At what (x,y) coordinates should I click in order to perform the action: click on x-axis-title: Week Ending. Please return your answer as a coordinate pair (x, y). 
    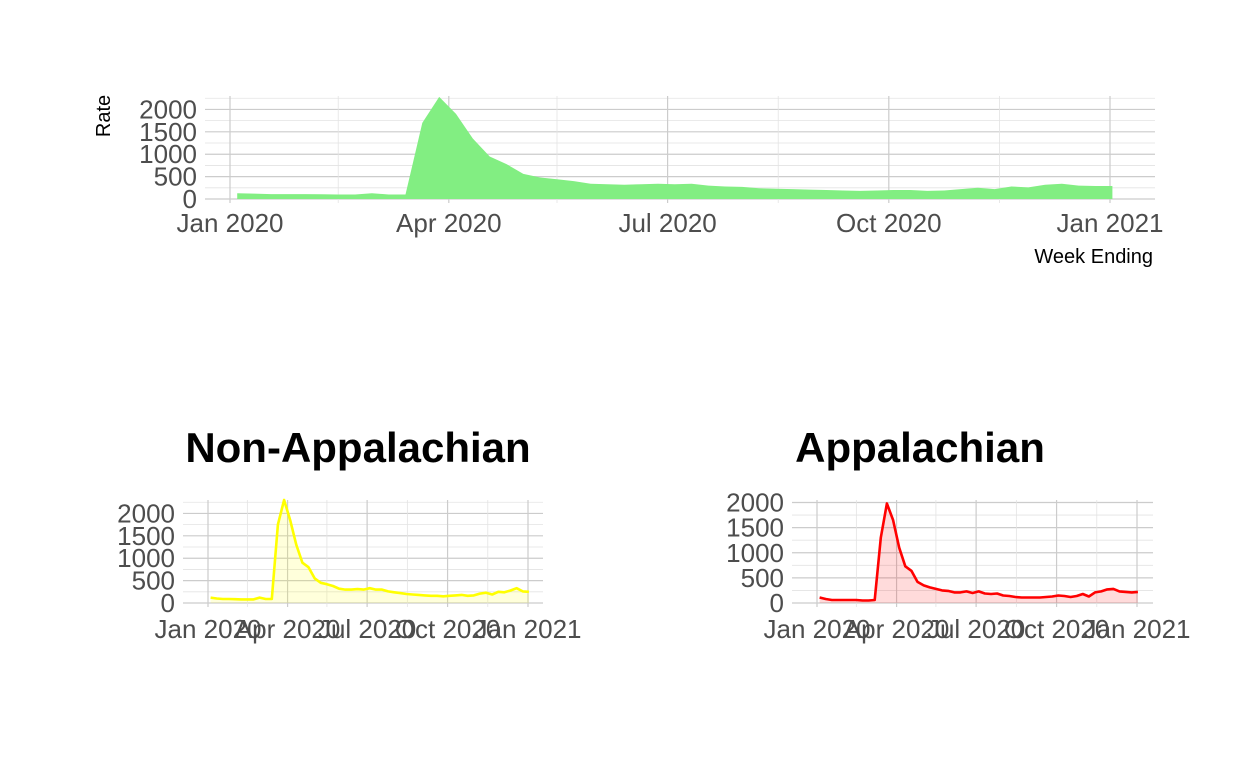
    Looking at the image, I should click on (1093, 257).